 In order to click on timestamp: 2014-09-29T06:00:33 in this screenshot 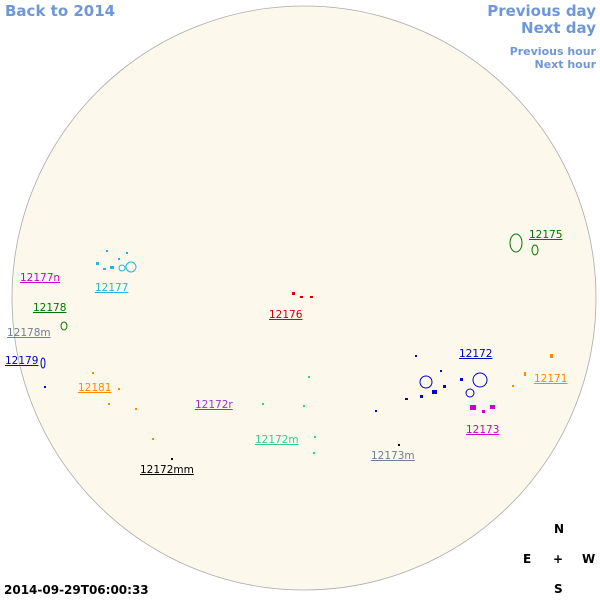, I will do `click(76, 590)`.